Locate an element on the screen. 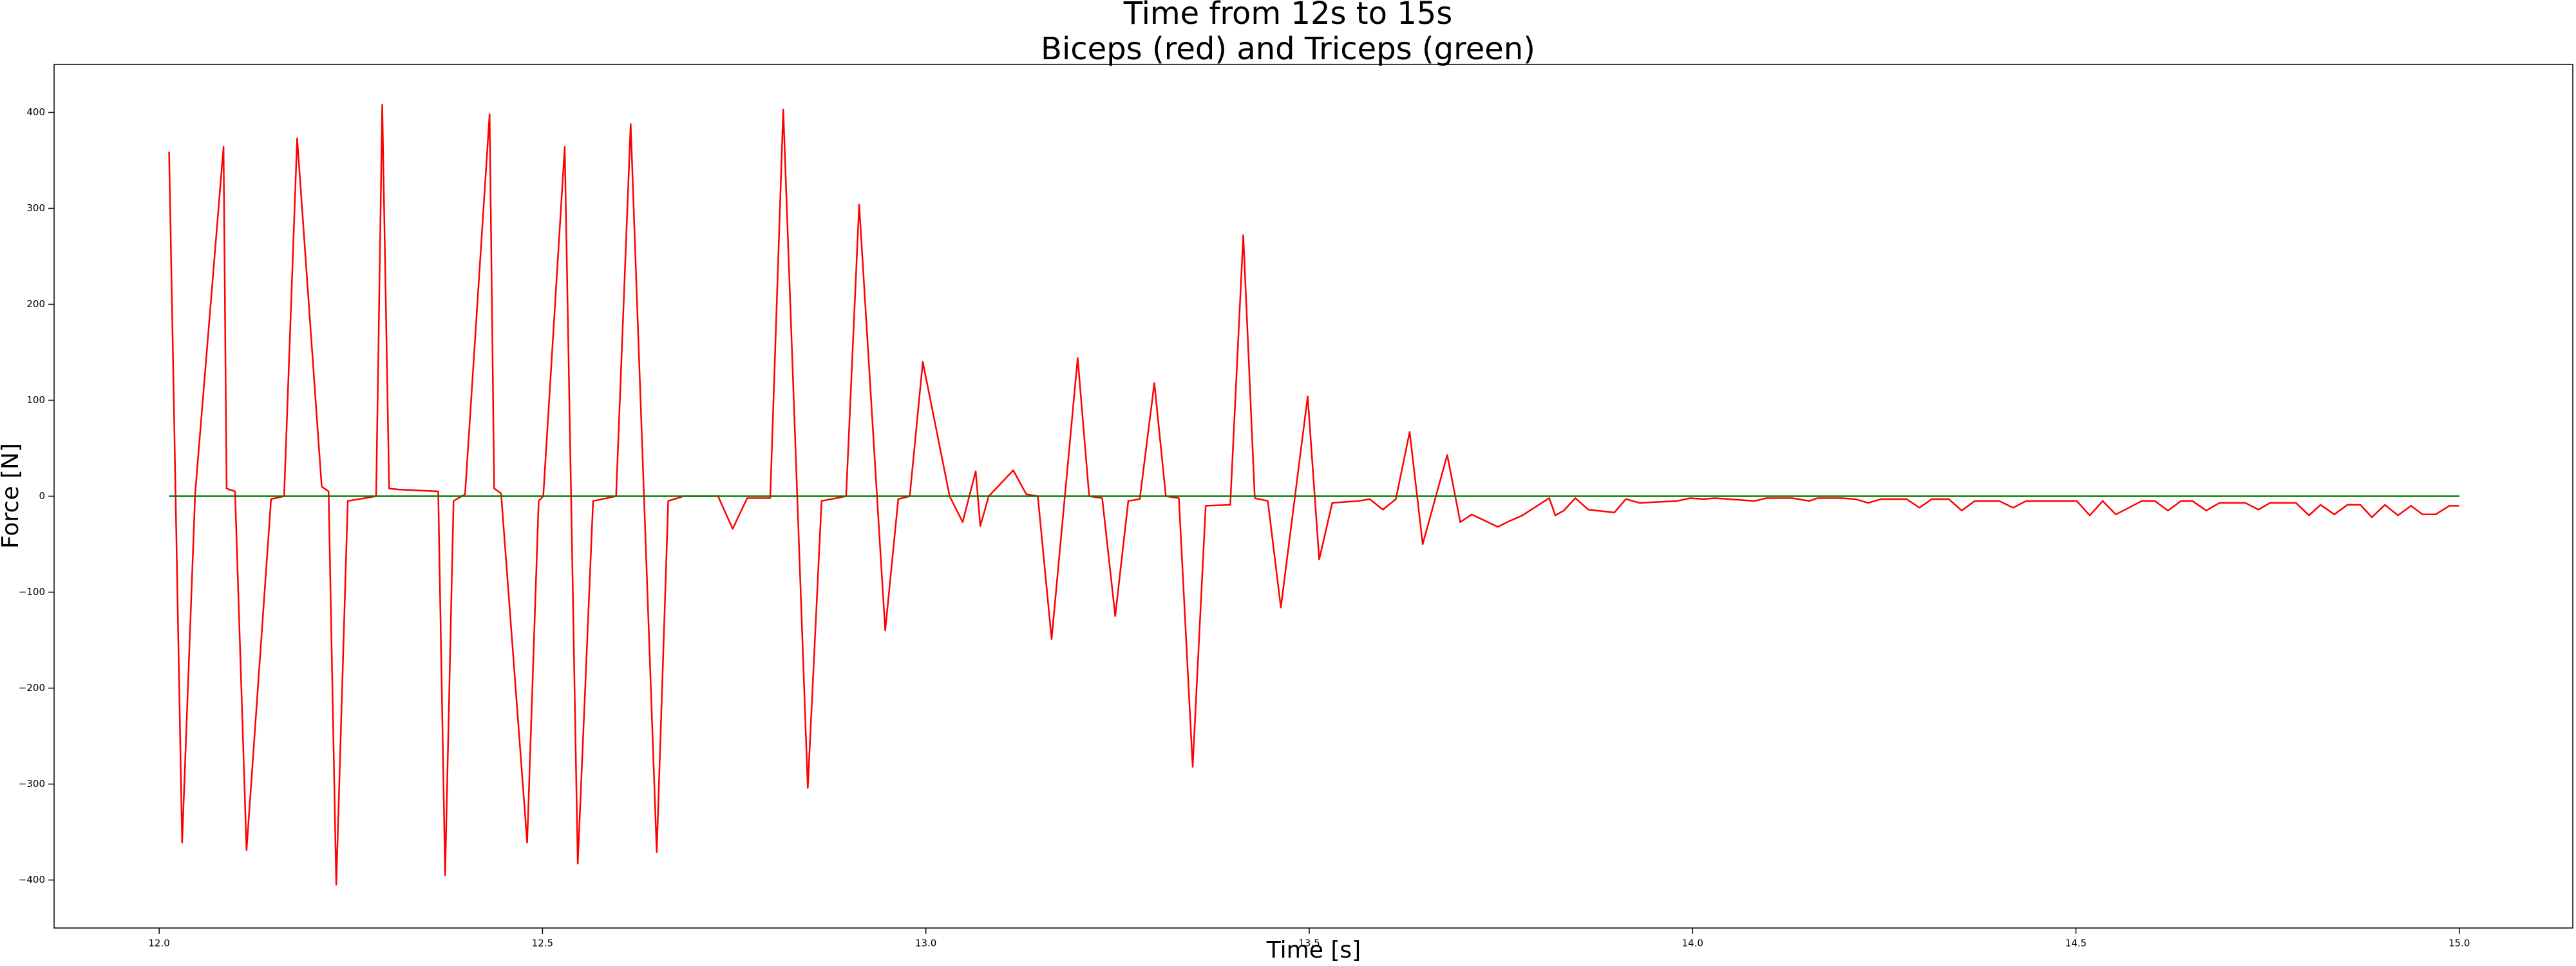 This screenshot has width=2576, height=966. y-tick-label: 0 is located at coordinates (42, 496).